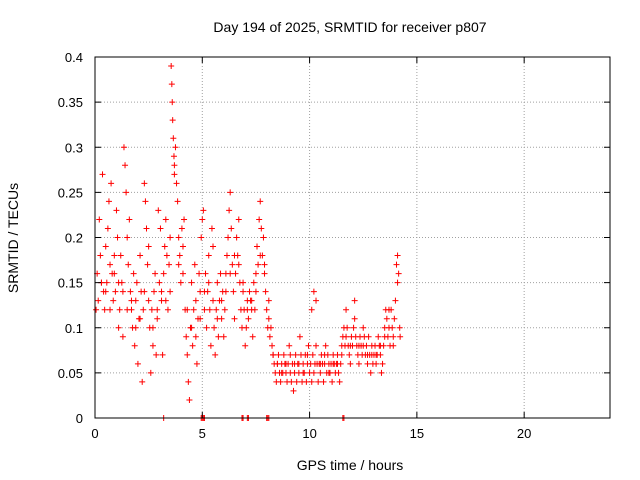  What do you see at coordinates (311, 433) in the screenshot?
I see `x-tick-labels: 0 5 10 15 20` at bounding box center [311, 433].